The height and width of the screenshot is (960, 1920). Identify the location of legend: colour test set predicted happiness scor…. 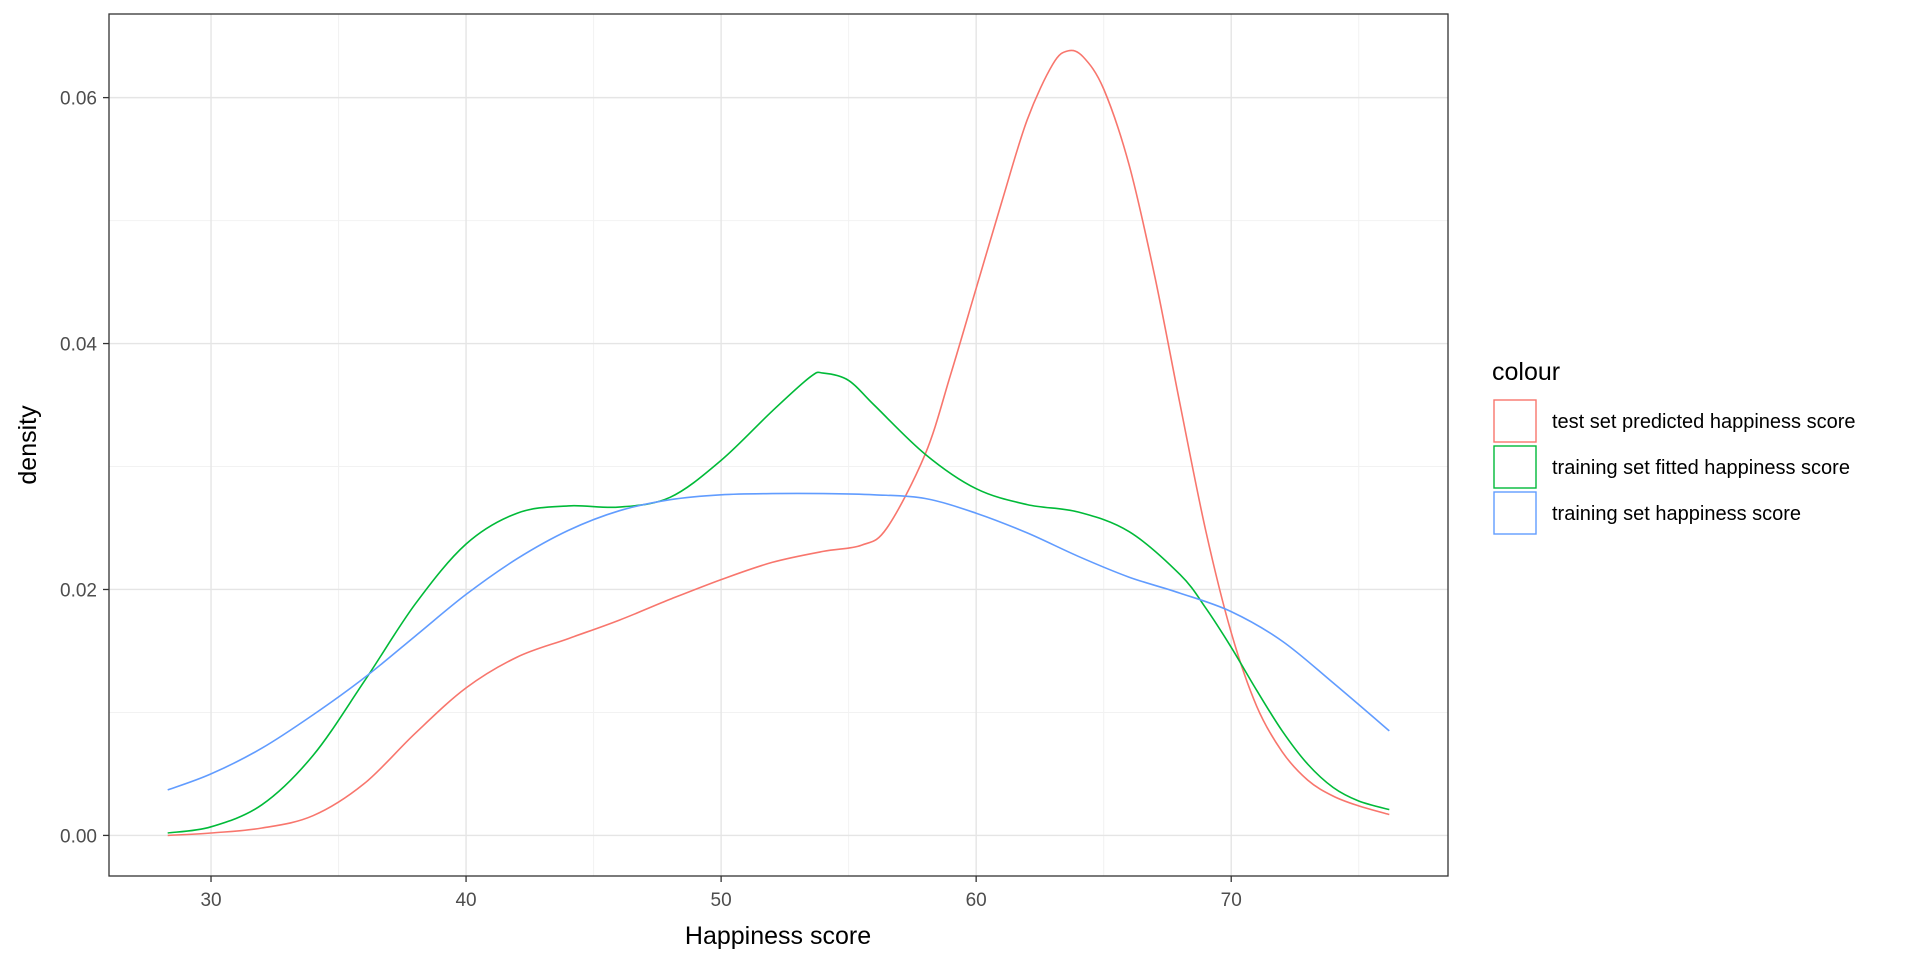
(1674, 446).